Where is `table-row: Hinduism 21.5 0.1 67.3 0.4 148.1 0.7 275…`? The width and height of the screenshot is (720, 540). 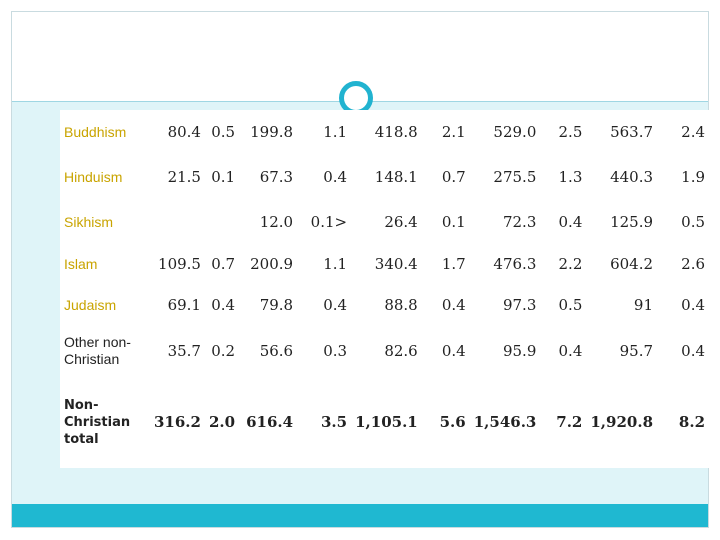
table-row: Hinduism 21.5 0.1 67.3 0.4 148.1 0.7 275… is located at coordinates (384, 177).